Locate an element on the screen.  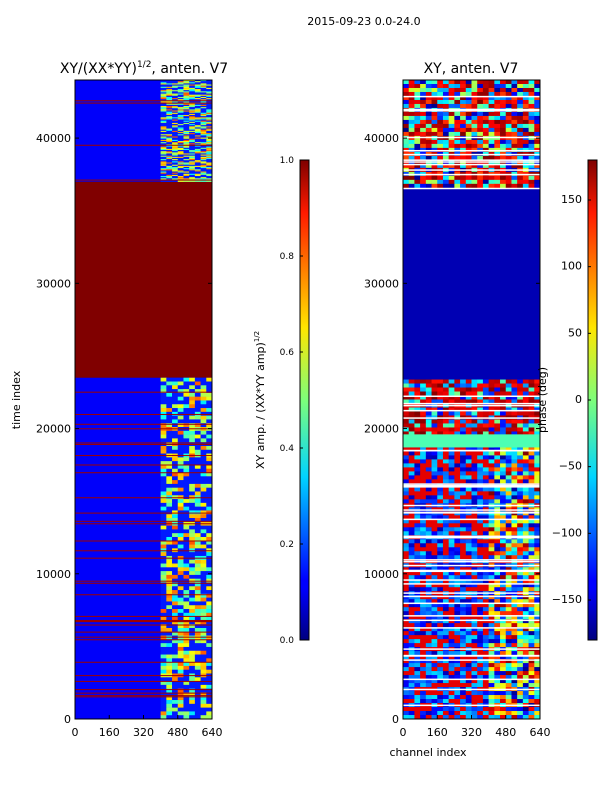
left-title-suffix: , anten. V7 is located at coordinates (189, 69).